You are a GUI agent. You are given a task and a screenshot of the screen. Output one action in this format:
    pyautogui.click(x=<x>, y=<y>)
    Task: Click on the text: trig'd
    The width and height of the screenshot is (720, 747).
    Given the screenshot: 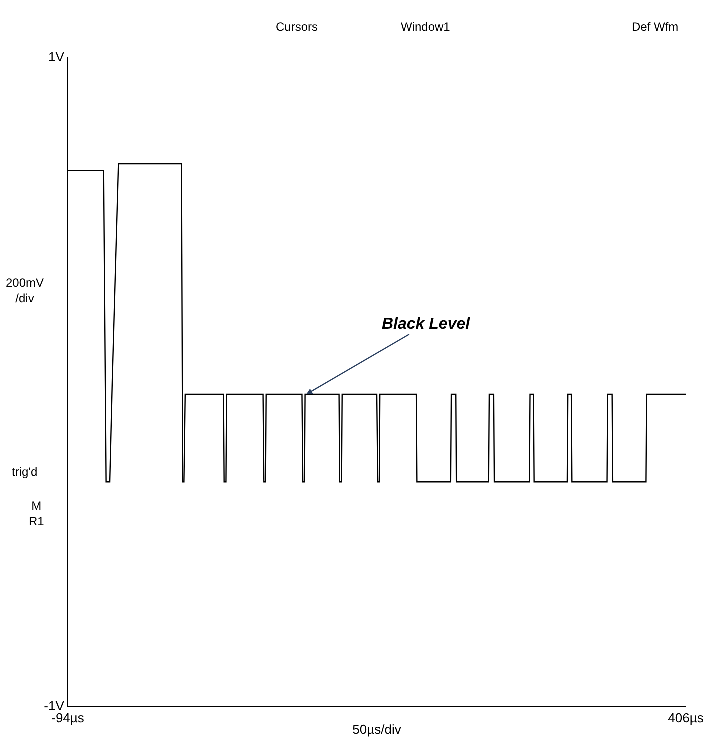 What is the action you would take?
    pyautogui.click(x=25, y=472)
    